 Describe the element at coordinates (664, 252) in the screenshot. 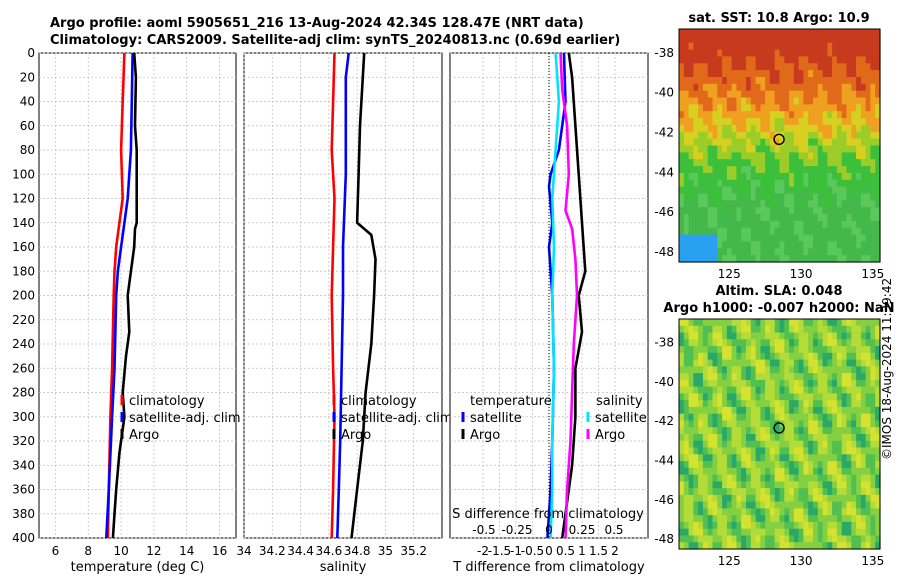

I see `map-y-tick-label: -48` at that location.